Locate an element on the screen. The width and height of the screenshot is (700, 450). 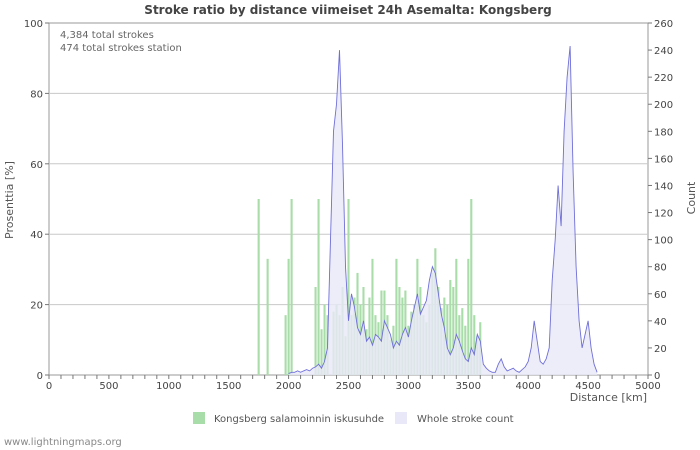
x-tick-label: 500 is located at coordinates (108, 386).